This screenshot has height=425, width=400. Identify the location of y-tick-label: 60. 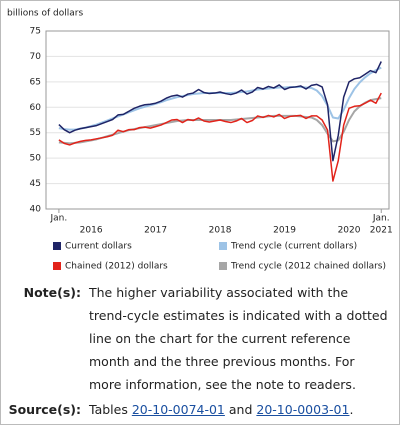
(36, 108).